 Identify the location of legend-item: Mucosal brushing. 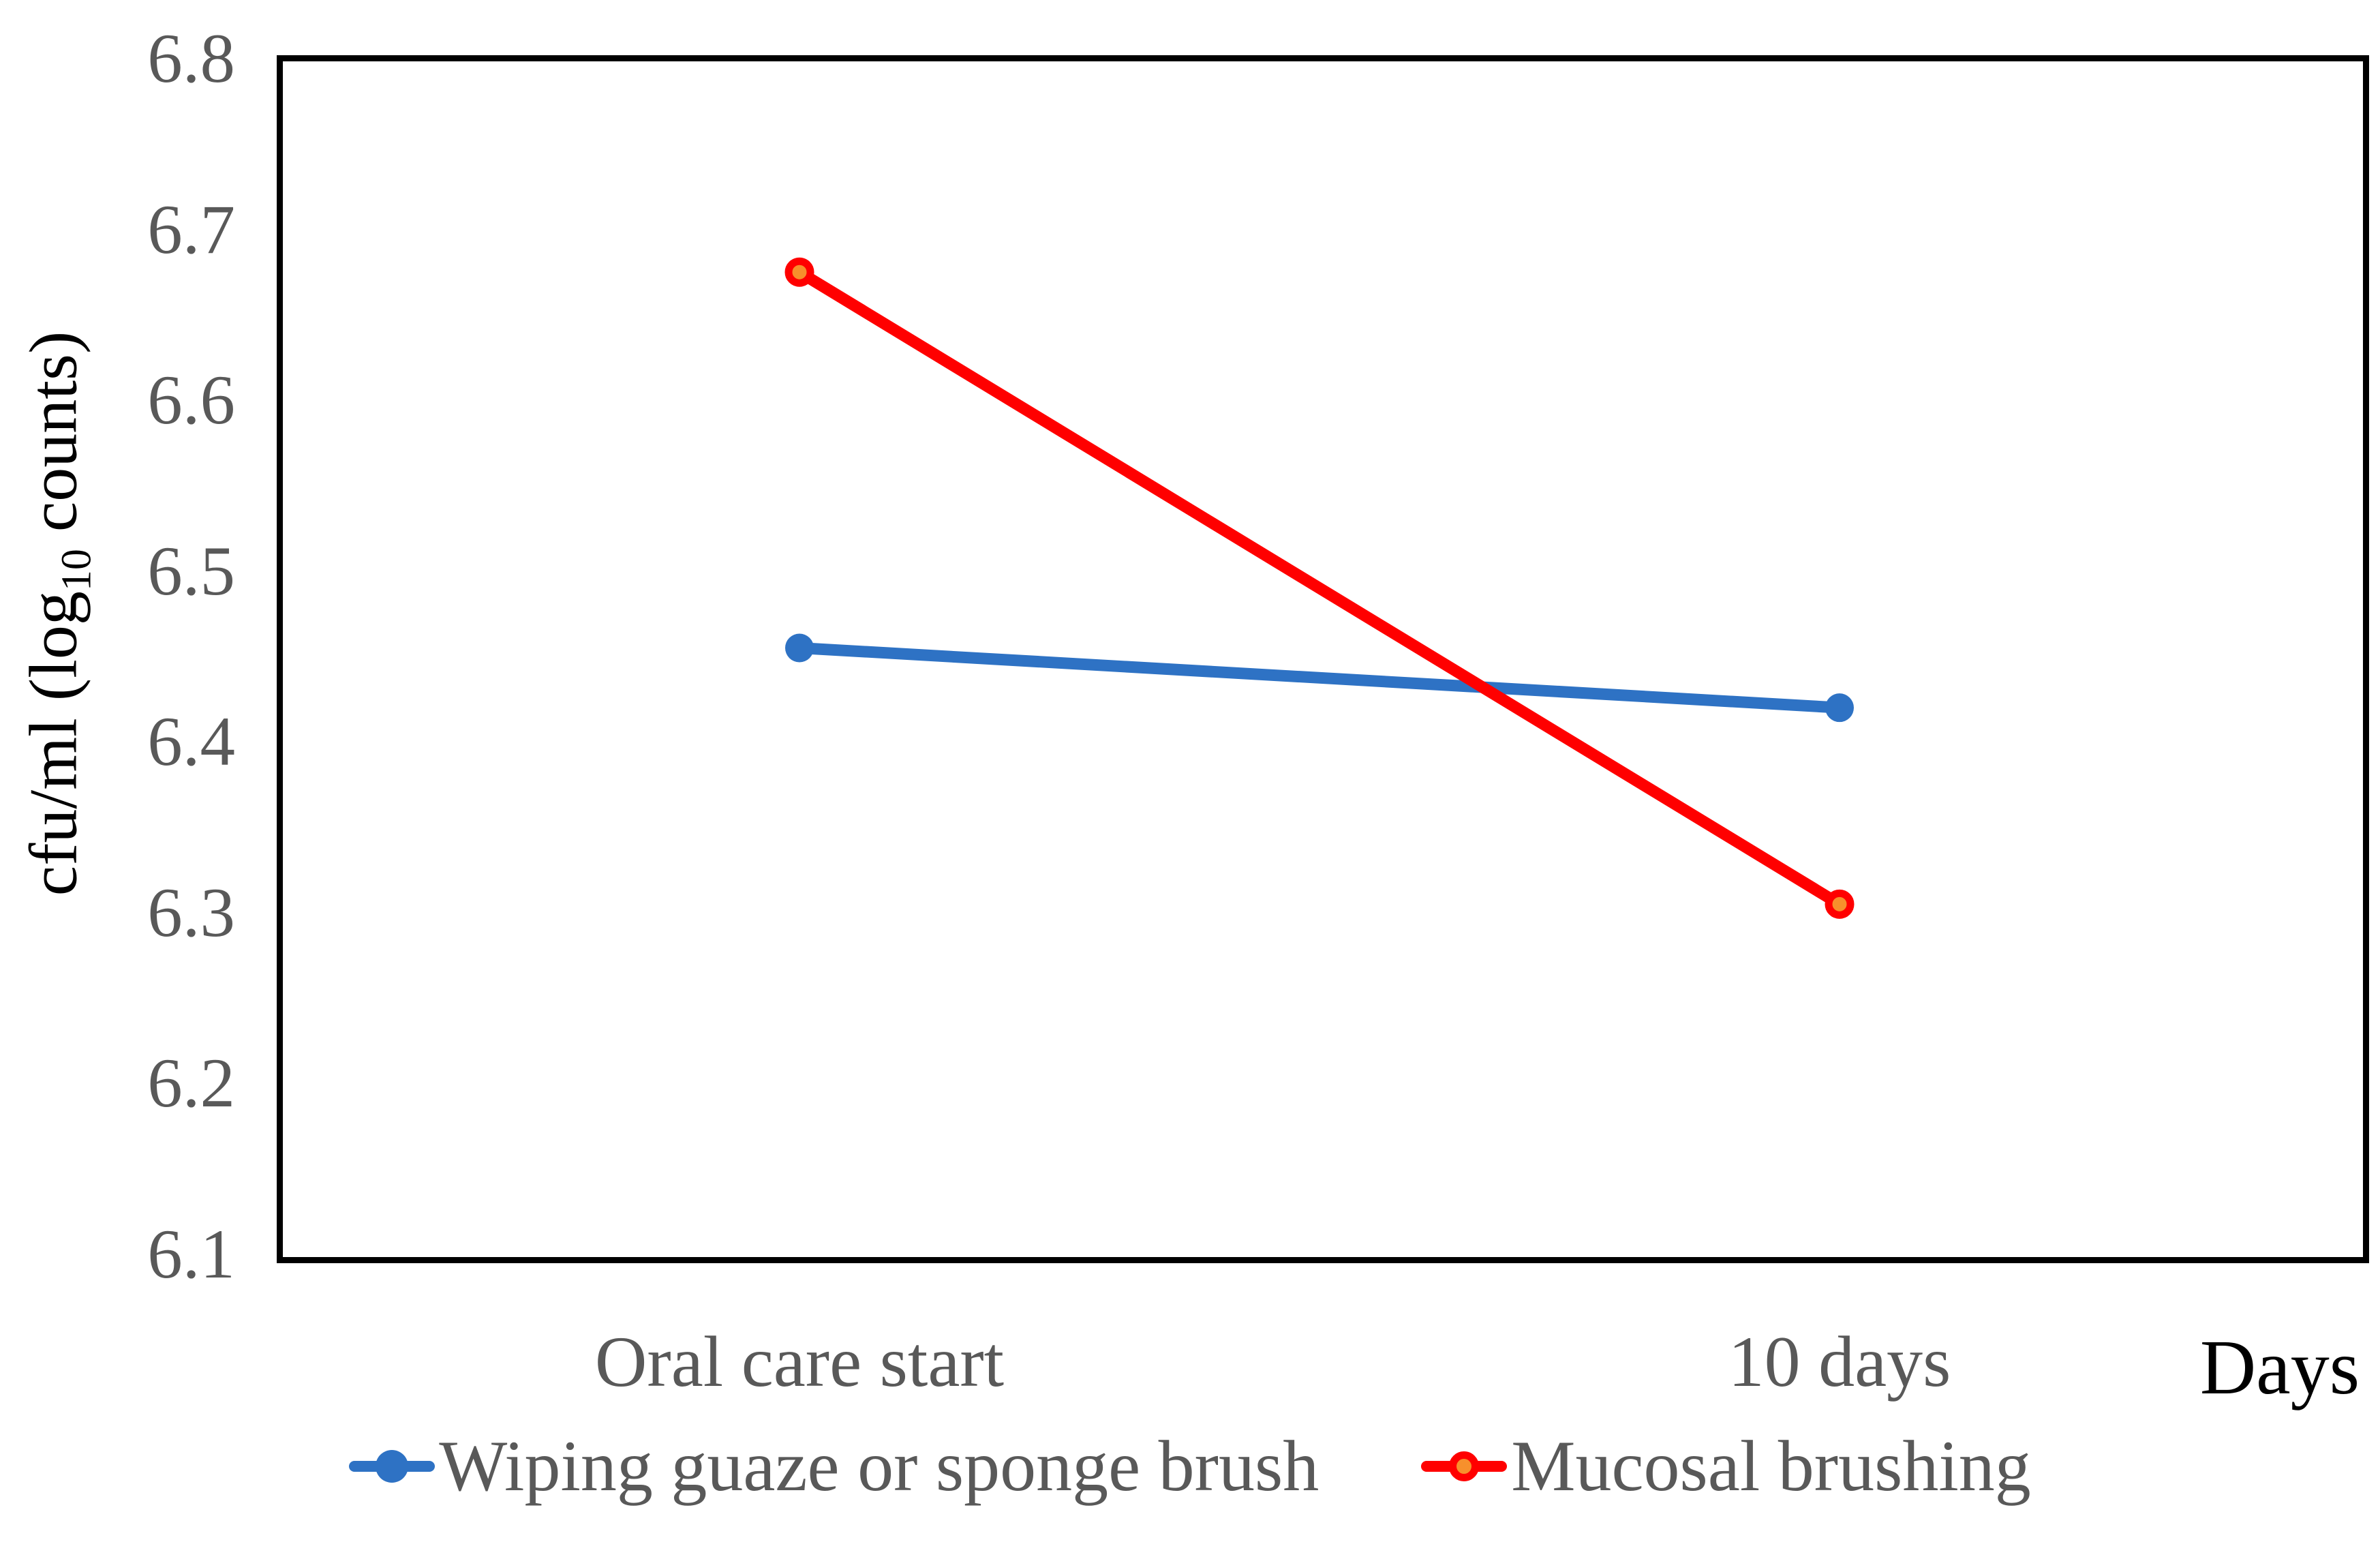
(1726, 1466).